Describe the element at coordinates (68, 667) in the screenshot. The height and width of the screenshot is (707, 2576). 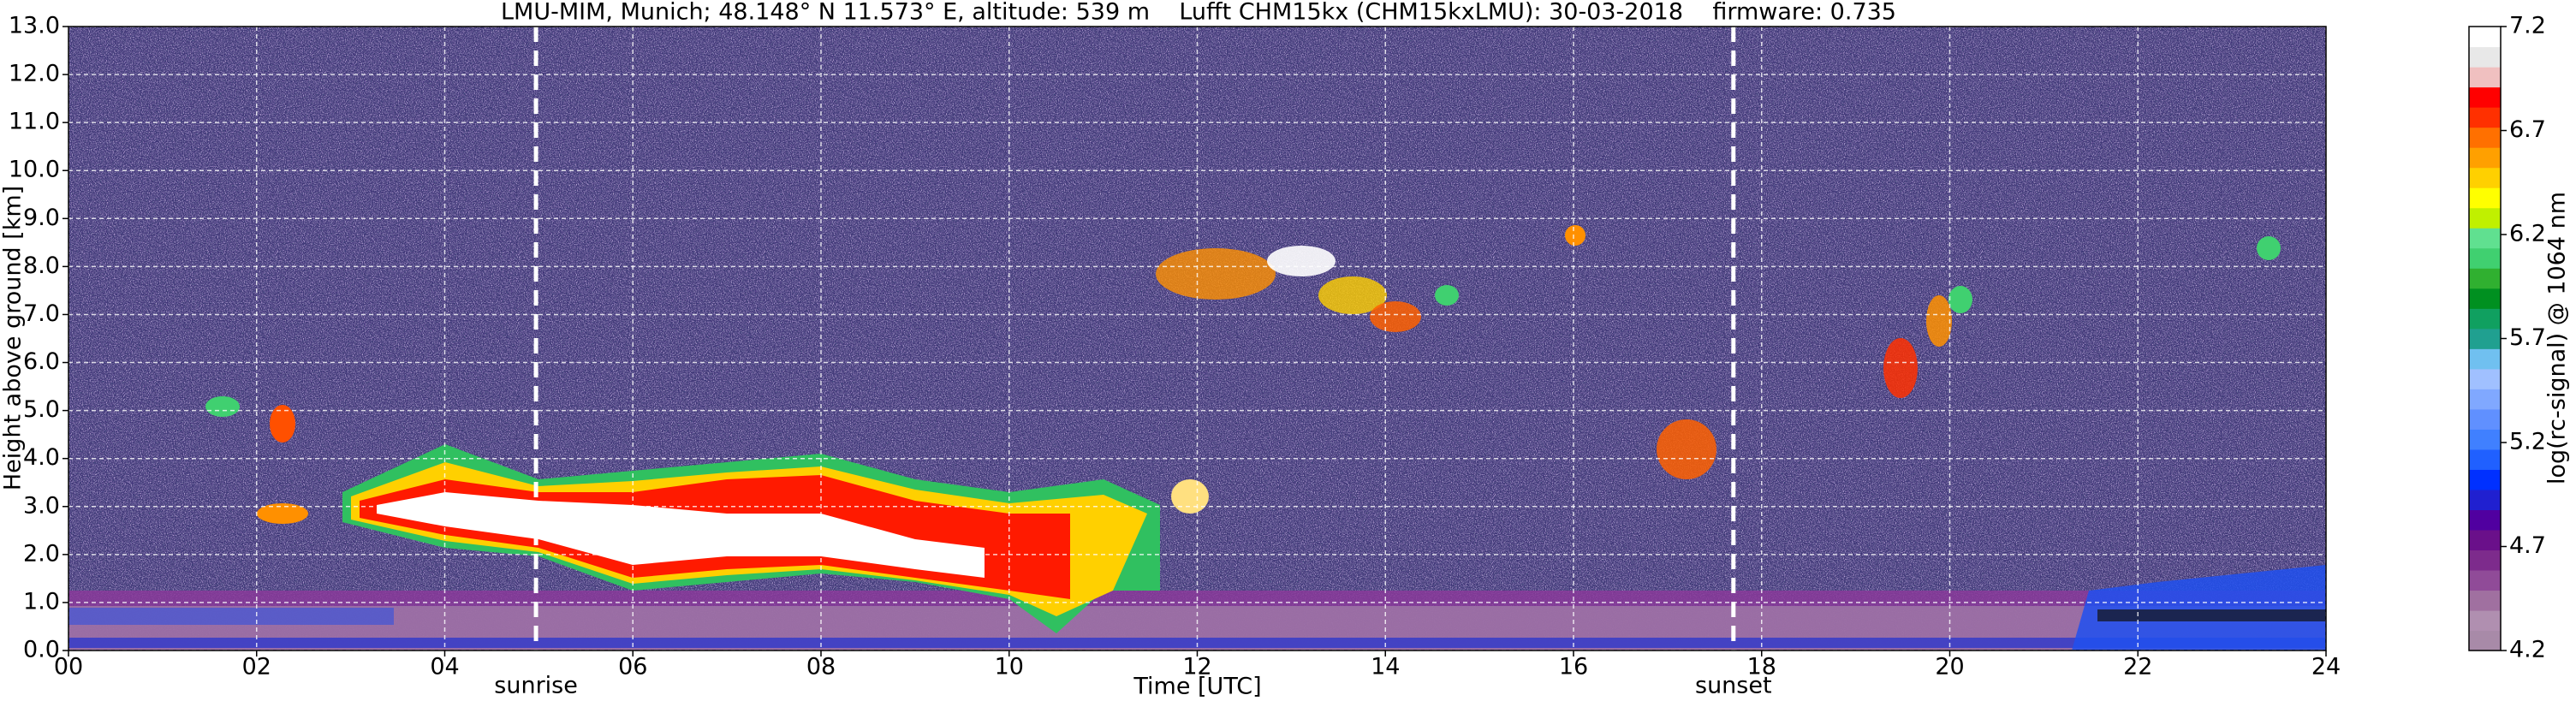
I see `x-tick-label: 00` at that location.